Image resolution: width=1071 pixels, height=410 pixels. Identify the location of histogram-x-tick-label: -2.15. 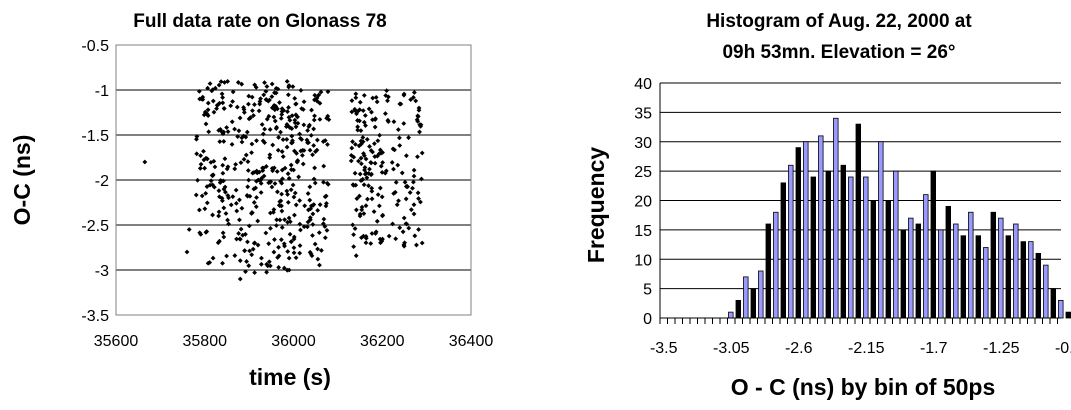
(866, 348).